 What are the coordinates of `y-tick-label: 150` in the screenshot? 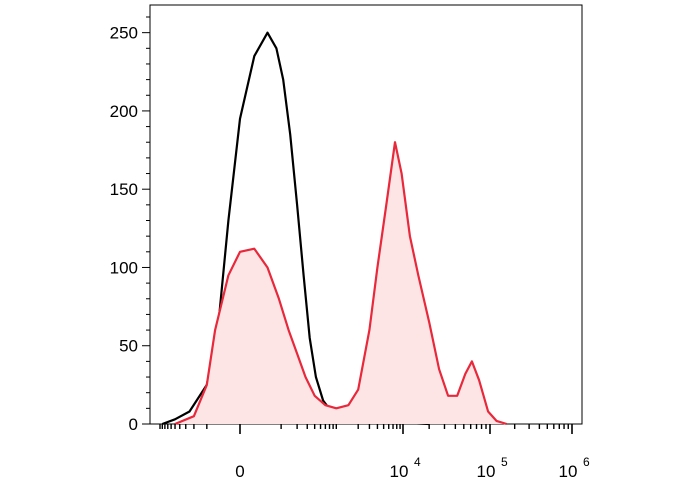 It's located at (124, 189).